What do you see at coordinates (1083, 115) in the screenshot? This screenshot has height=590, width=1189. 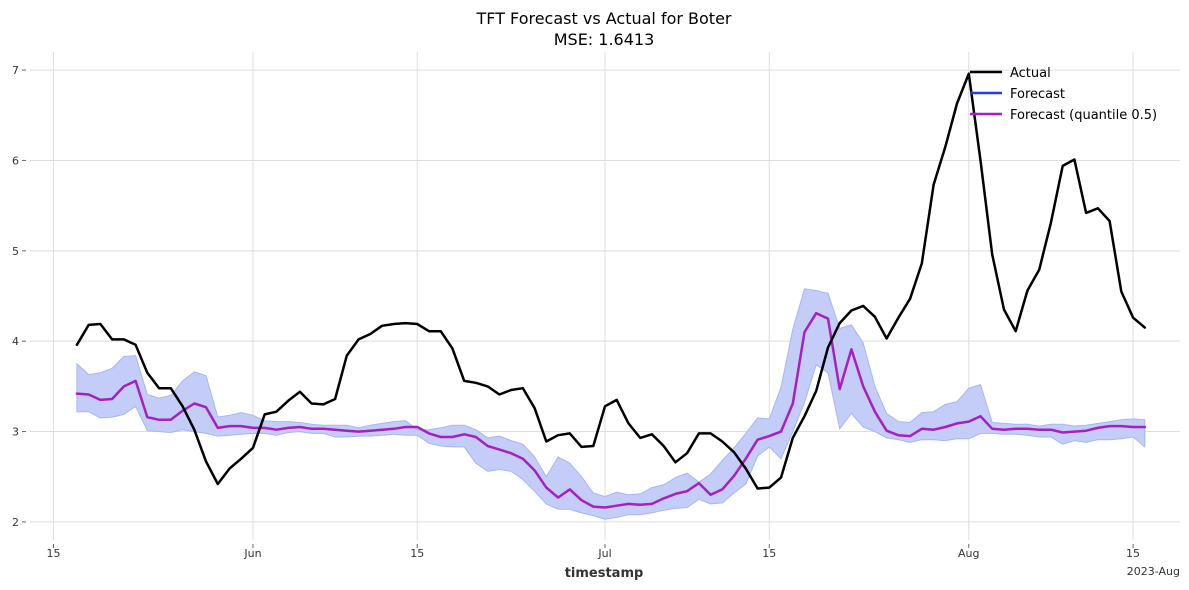 I see `legend-label-forecast-quantile: Forecast (quantile 0.5)` at bounding box center [1083, 115].